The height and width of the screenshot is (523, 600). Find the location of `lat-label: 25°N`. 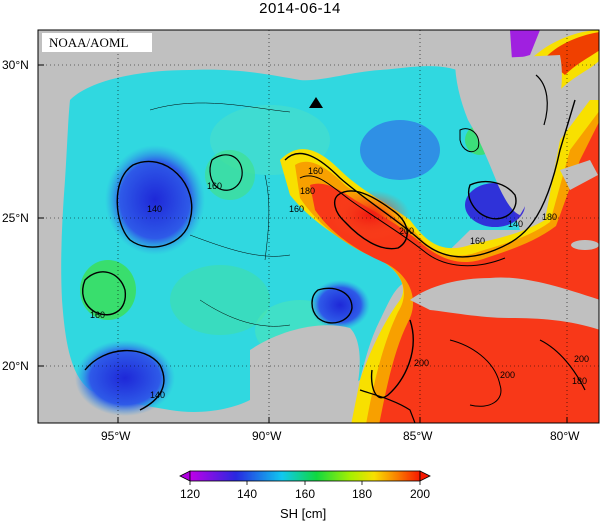

lat-label: 25°N is located at coordinates (15, 218).